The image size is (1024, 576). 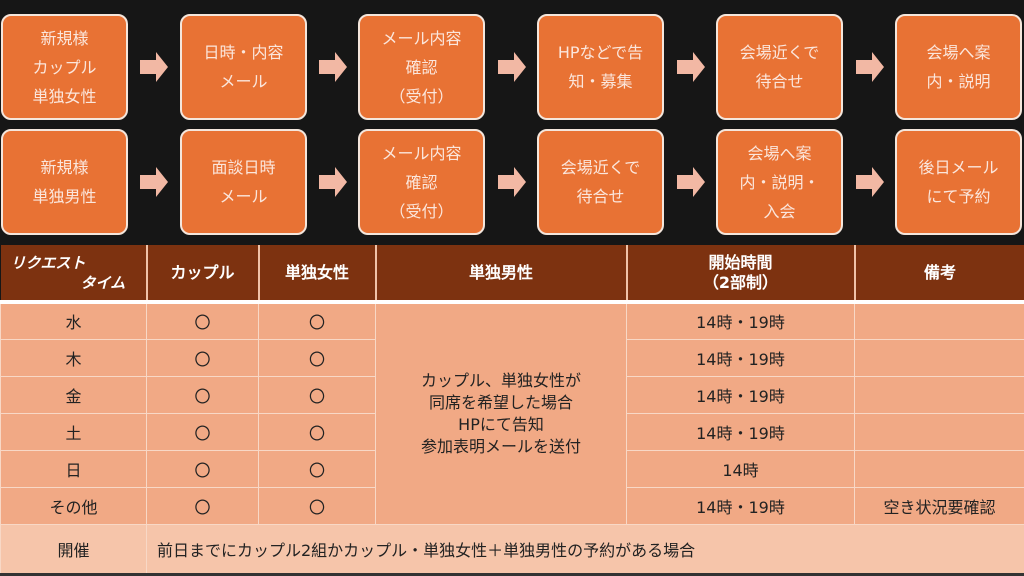 I want to click on header-notes: 備考, so click(x=938, y=274).